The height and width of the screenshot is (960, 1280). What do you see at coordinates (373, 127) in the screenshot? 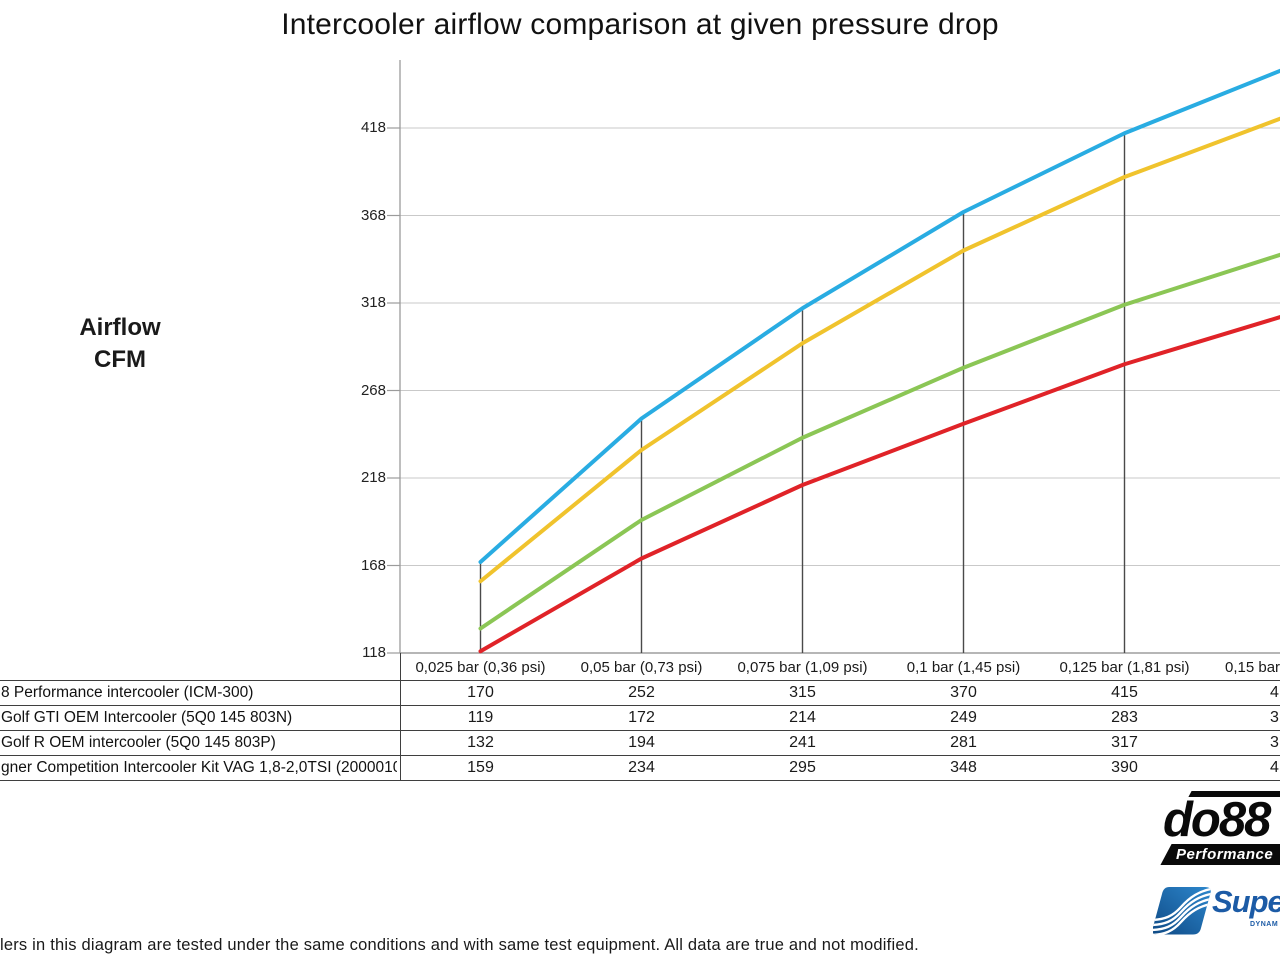
I see `y-tick-label-418: 418` at bounding box center [373, 127].